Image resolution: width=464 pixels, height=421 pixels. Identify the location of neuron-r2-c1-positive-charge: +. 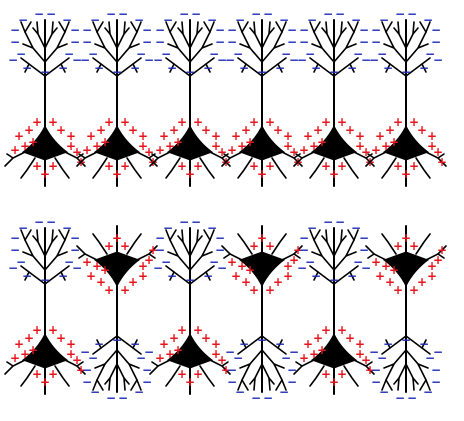
(29, 338).